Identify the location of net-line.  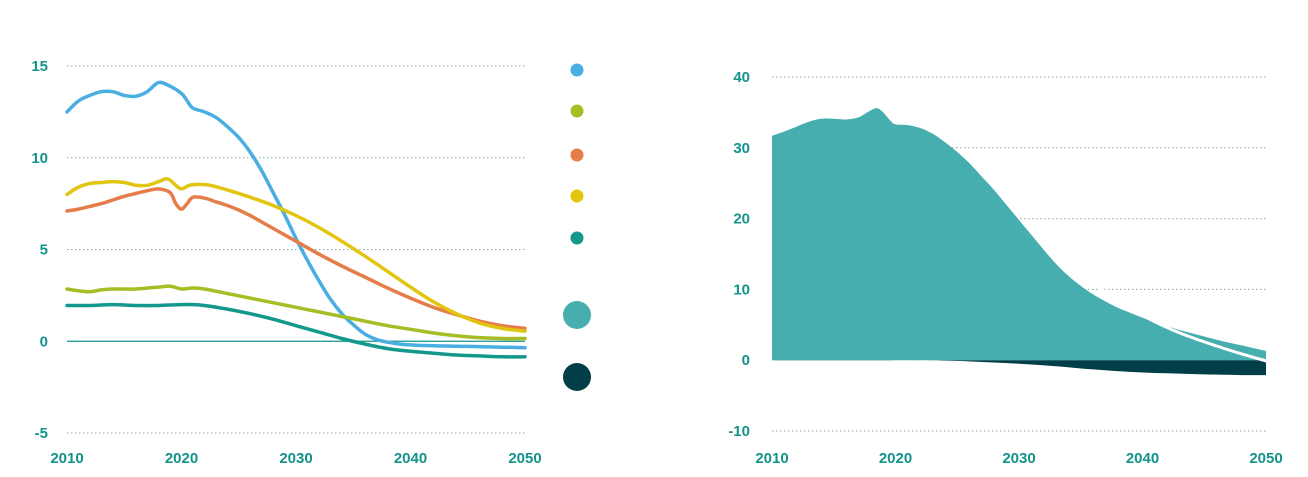
(1156, 300).